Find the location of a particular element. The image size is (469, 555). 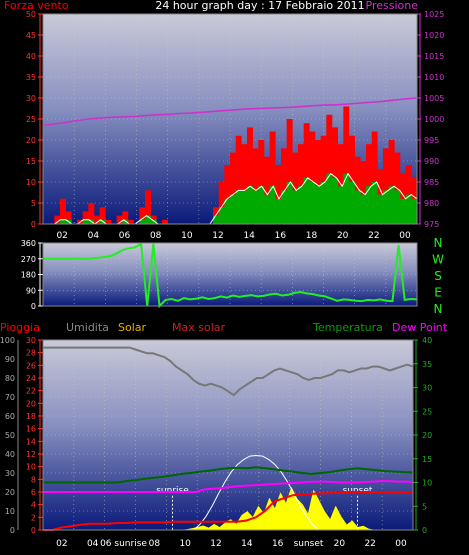

pressure-line is located at coordinates (230, 112).